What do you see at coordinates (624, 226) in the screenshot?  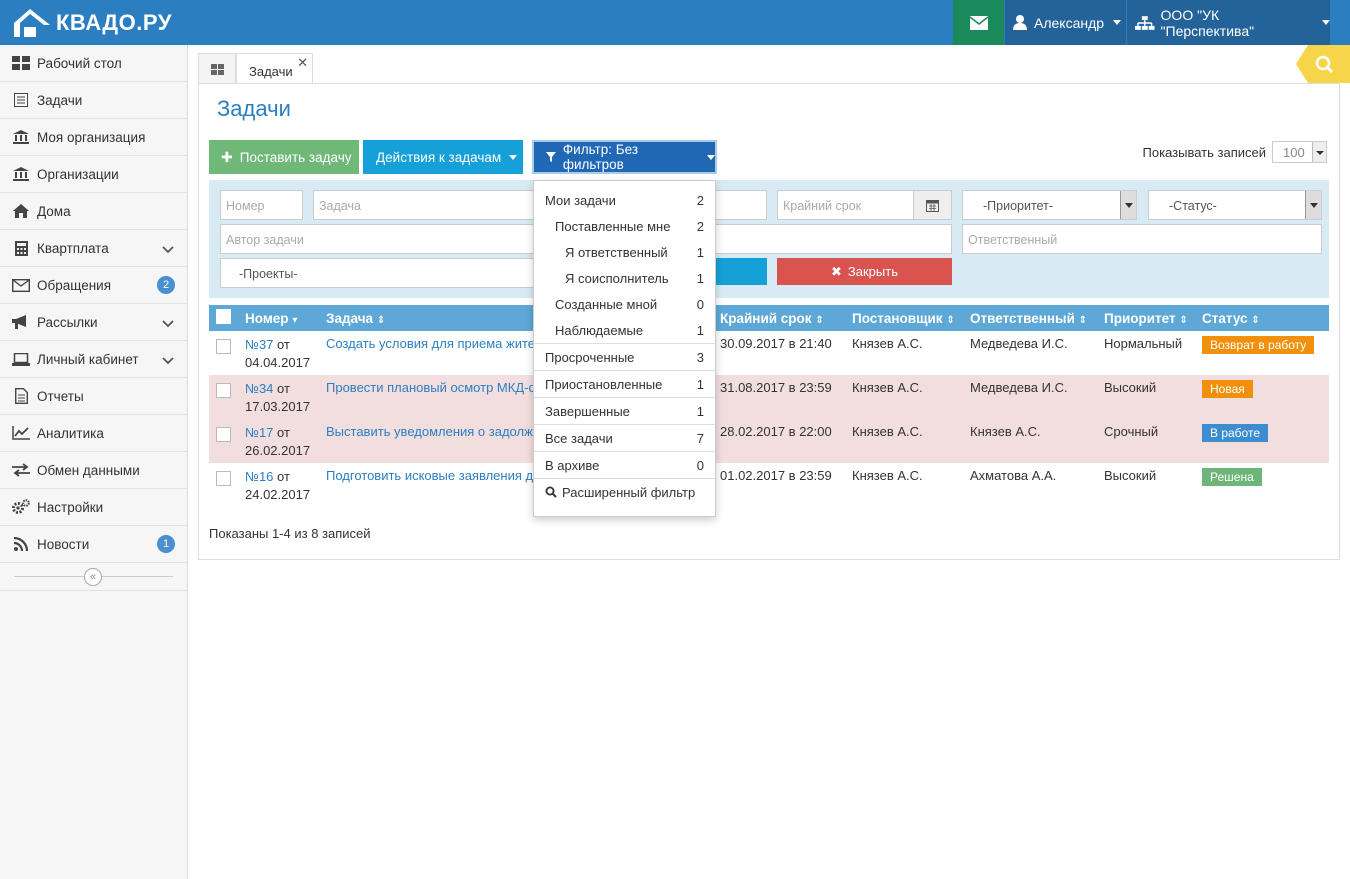 I see `filter-menu-item: Поставленные мне 2` at bounding box center [624, 226].